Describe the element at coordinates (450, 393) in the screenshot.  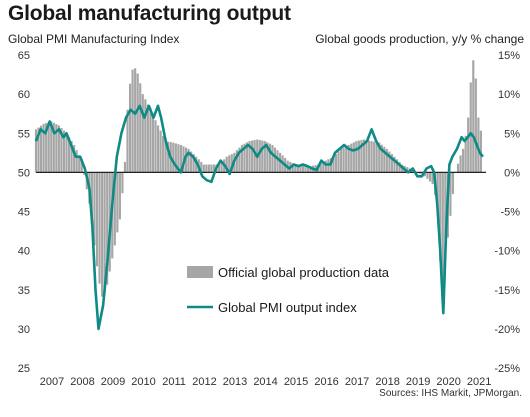
I see `source-note: Sources: IHS Markit, JPMorgan.` at that location.